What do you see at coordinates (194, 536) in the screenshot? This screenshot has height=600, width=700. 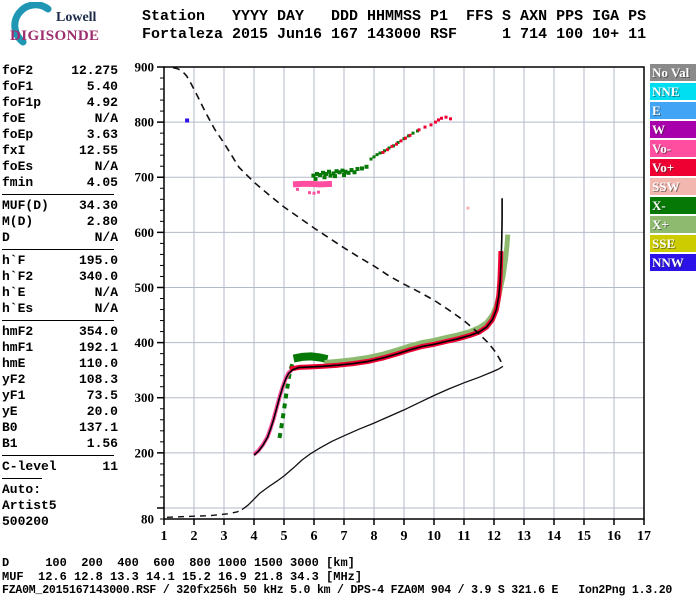 I see `x-tick-label: 2` at bounding box center [194, 536].